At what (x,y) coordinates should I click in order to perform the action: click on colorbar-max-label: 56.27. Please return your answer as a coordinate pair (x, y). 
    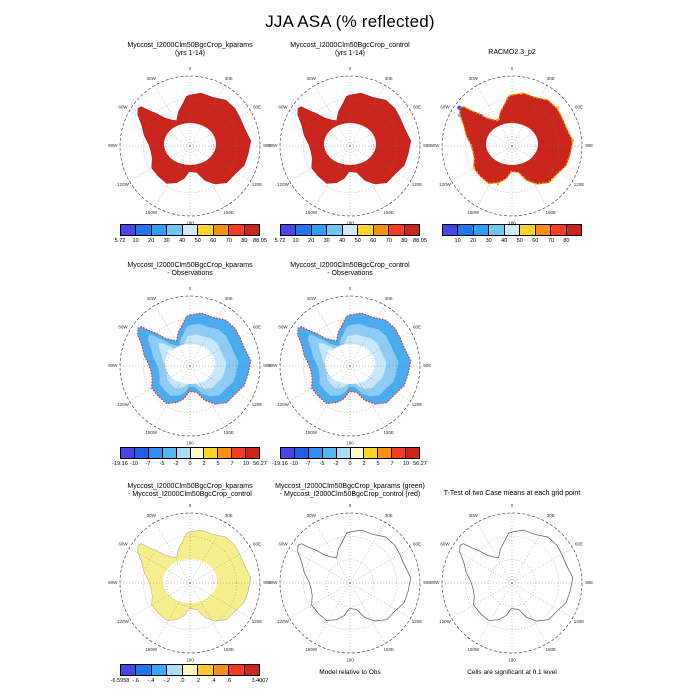
    Looking at the image, I should click on (420, 464).